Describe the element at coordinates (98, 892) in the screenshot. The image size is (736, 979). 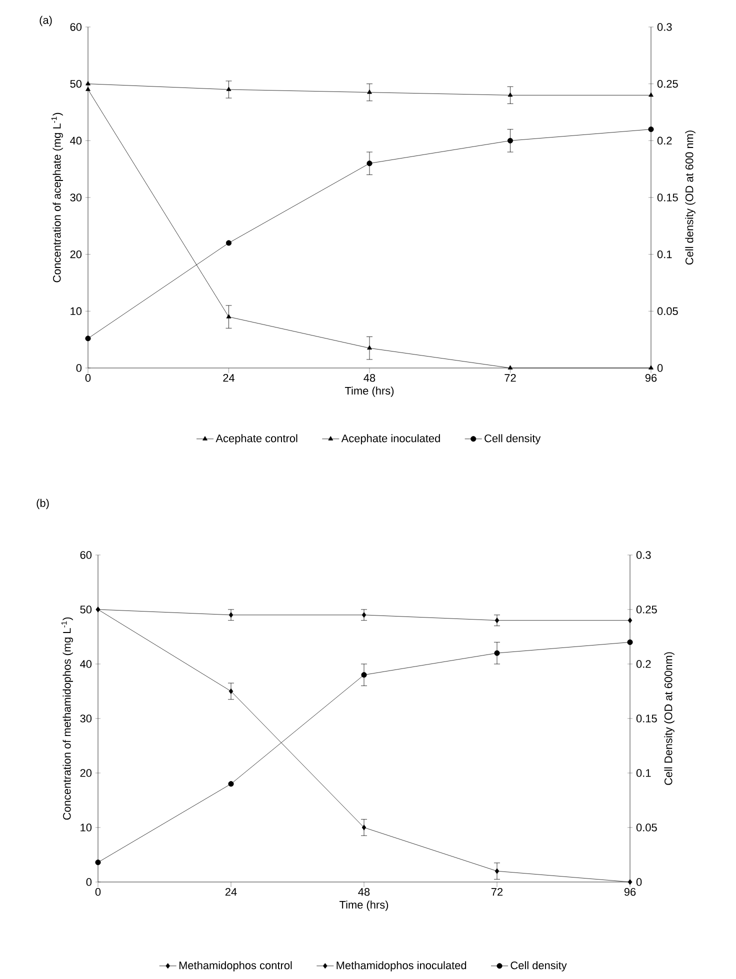
I see `x-tick-label: 0` at that location.